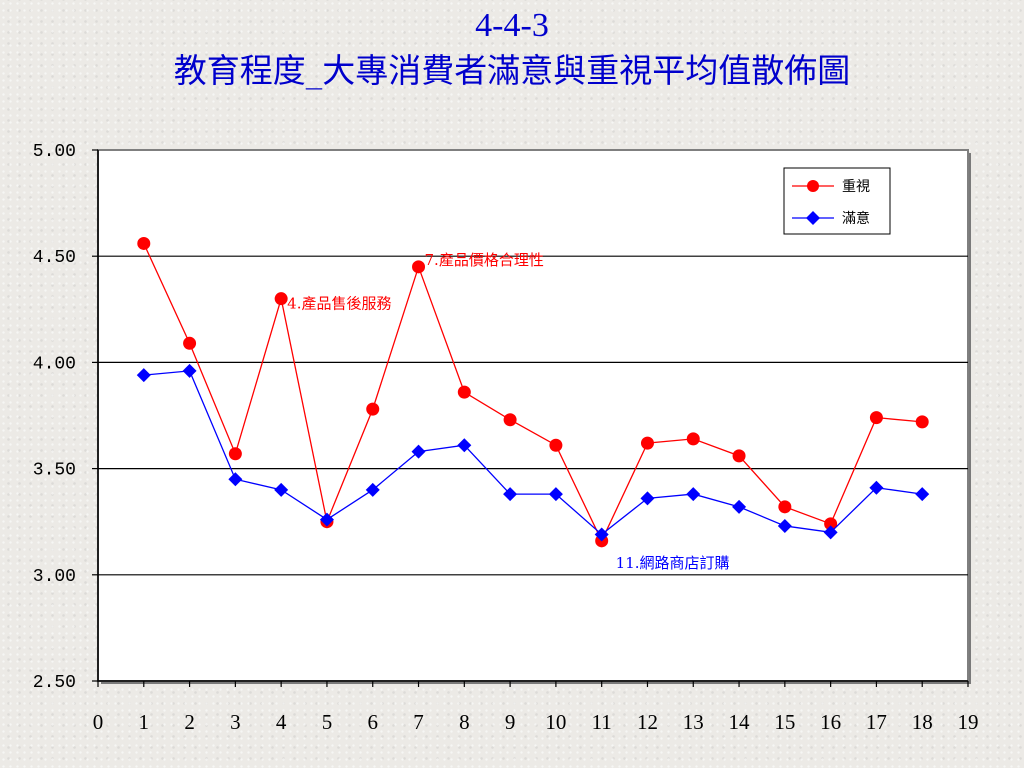 This screenshot has height=768, width=1024. I want to click on x-tick-label: 15, so click(784, 722).